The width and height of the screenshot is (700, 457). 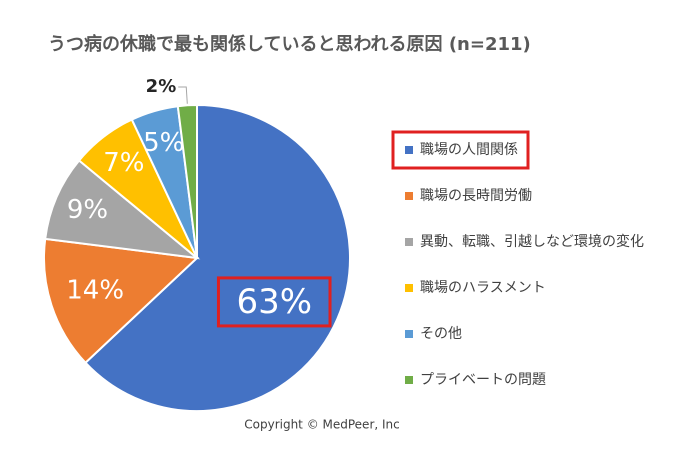 What do you see at coordinates (532, 241) in the screenshot?
I see `legend-label: 異動、転職、引越しなど環境の変化` at bounding box center [532, 241].